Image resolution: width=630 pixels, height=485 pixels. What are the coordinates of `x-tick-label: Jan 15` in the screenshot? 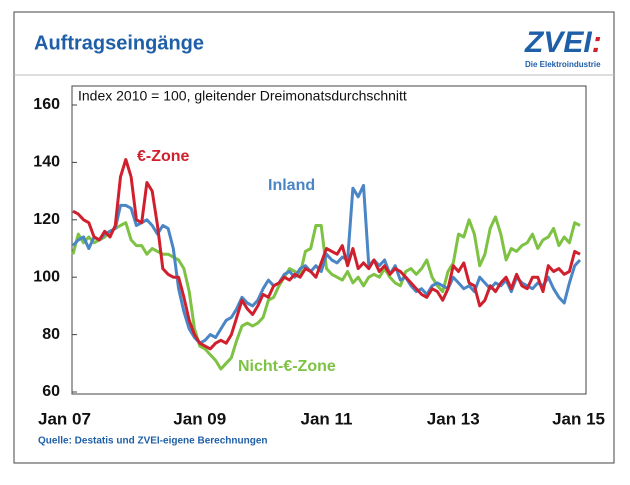 It's located at (578, 418).